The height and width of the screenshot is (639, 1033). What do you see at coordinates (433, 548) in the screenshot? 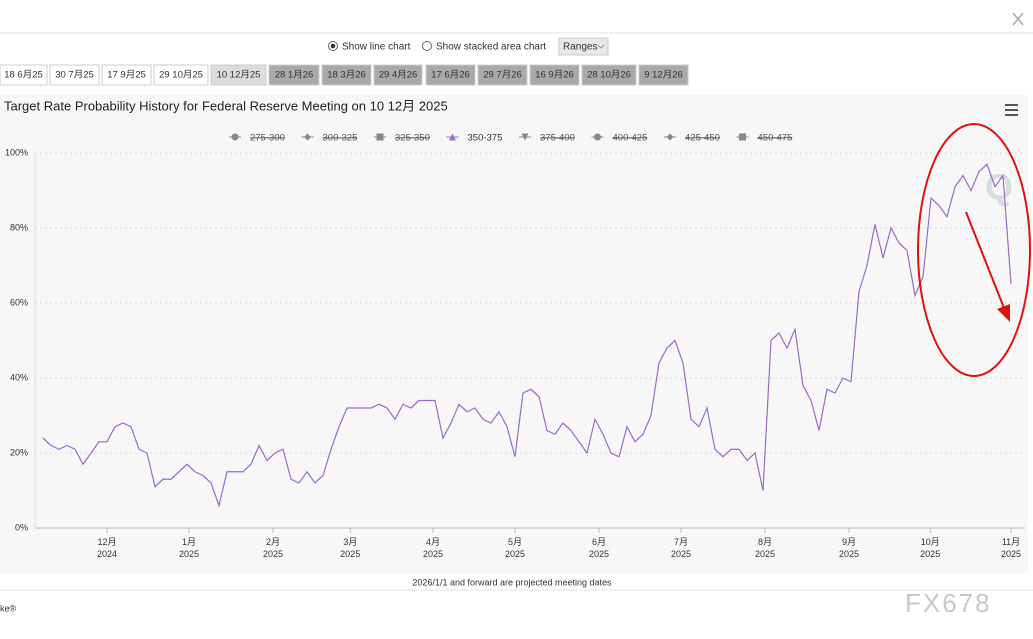
I see `x-tick-label: 4月 2025` at bounding box center [433, 548].